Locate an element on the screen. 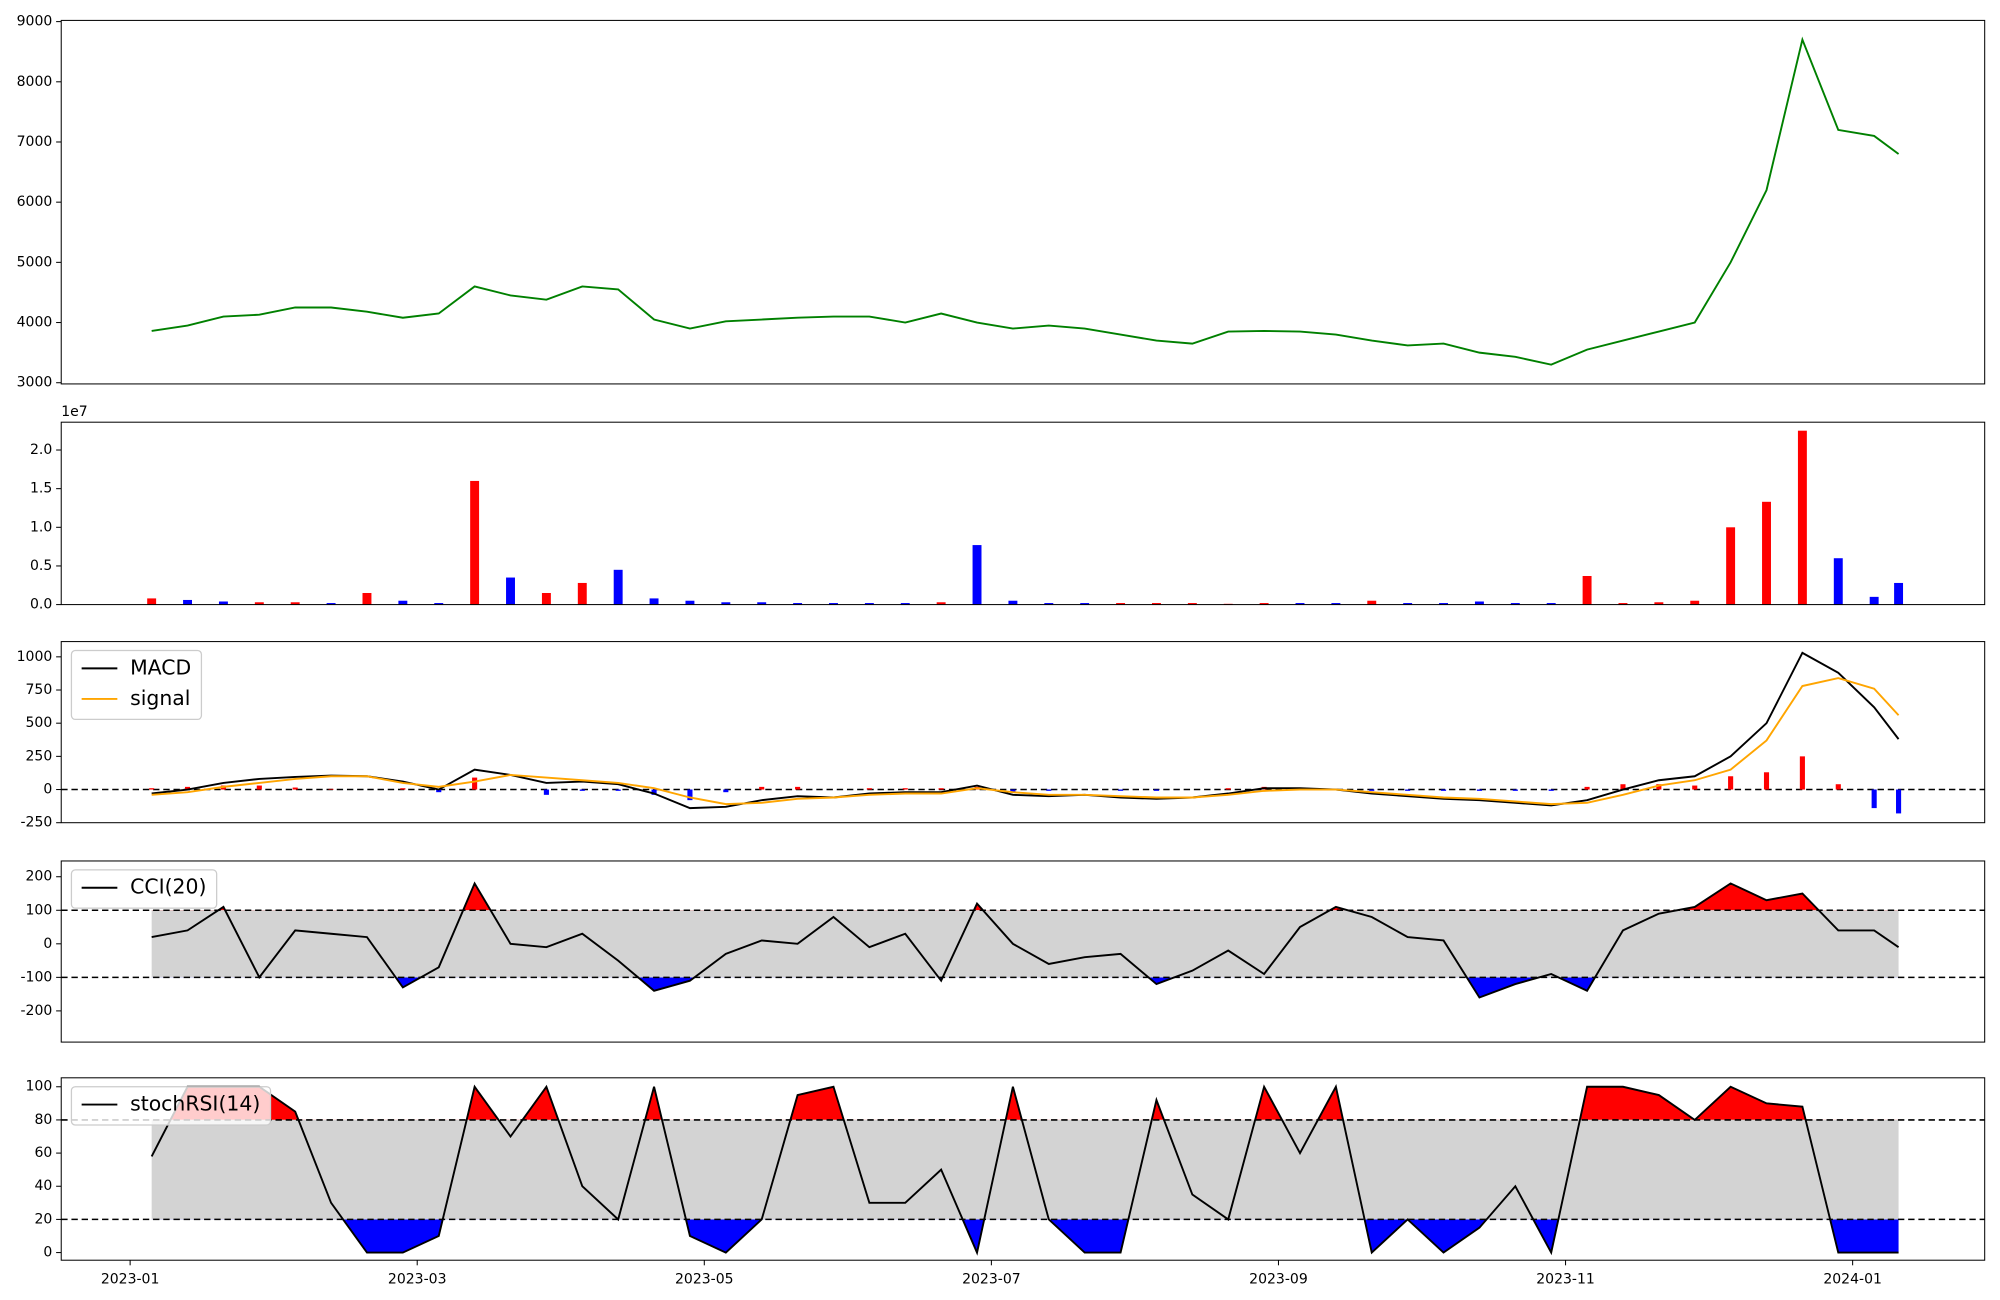  legend: MACD signal is located at coordinates (136, 685).